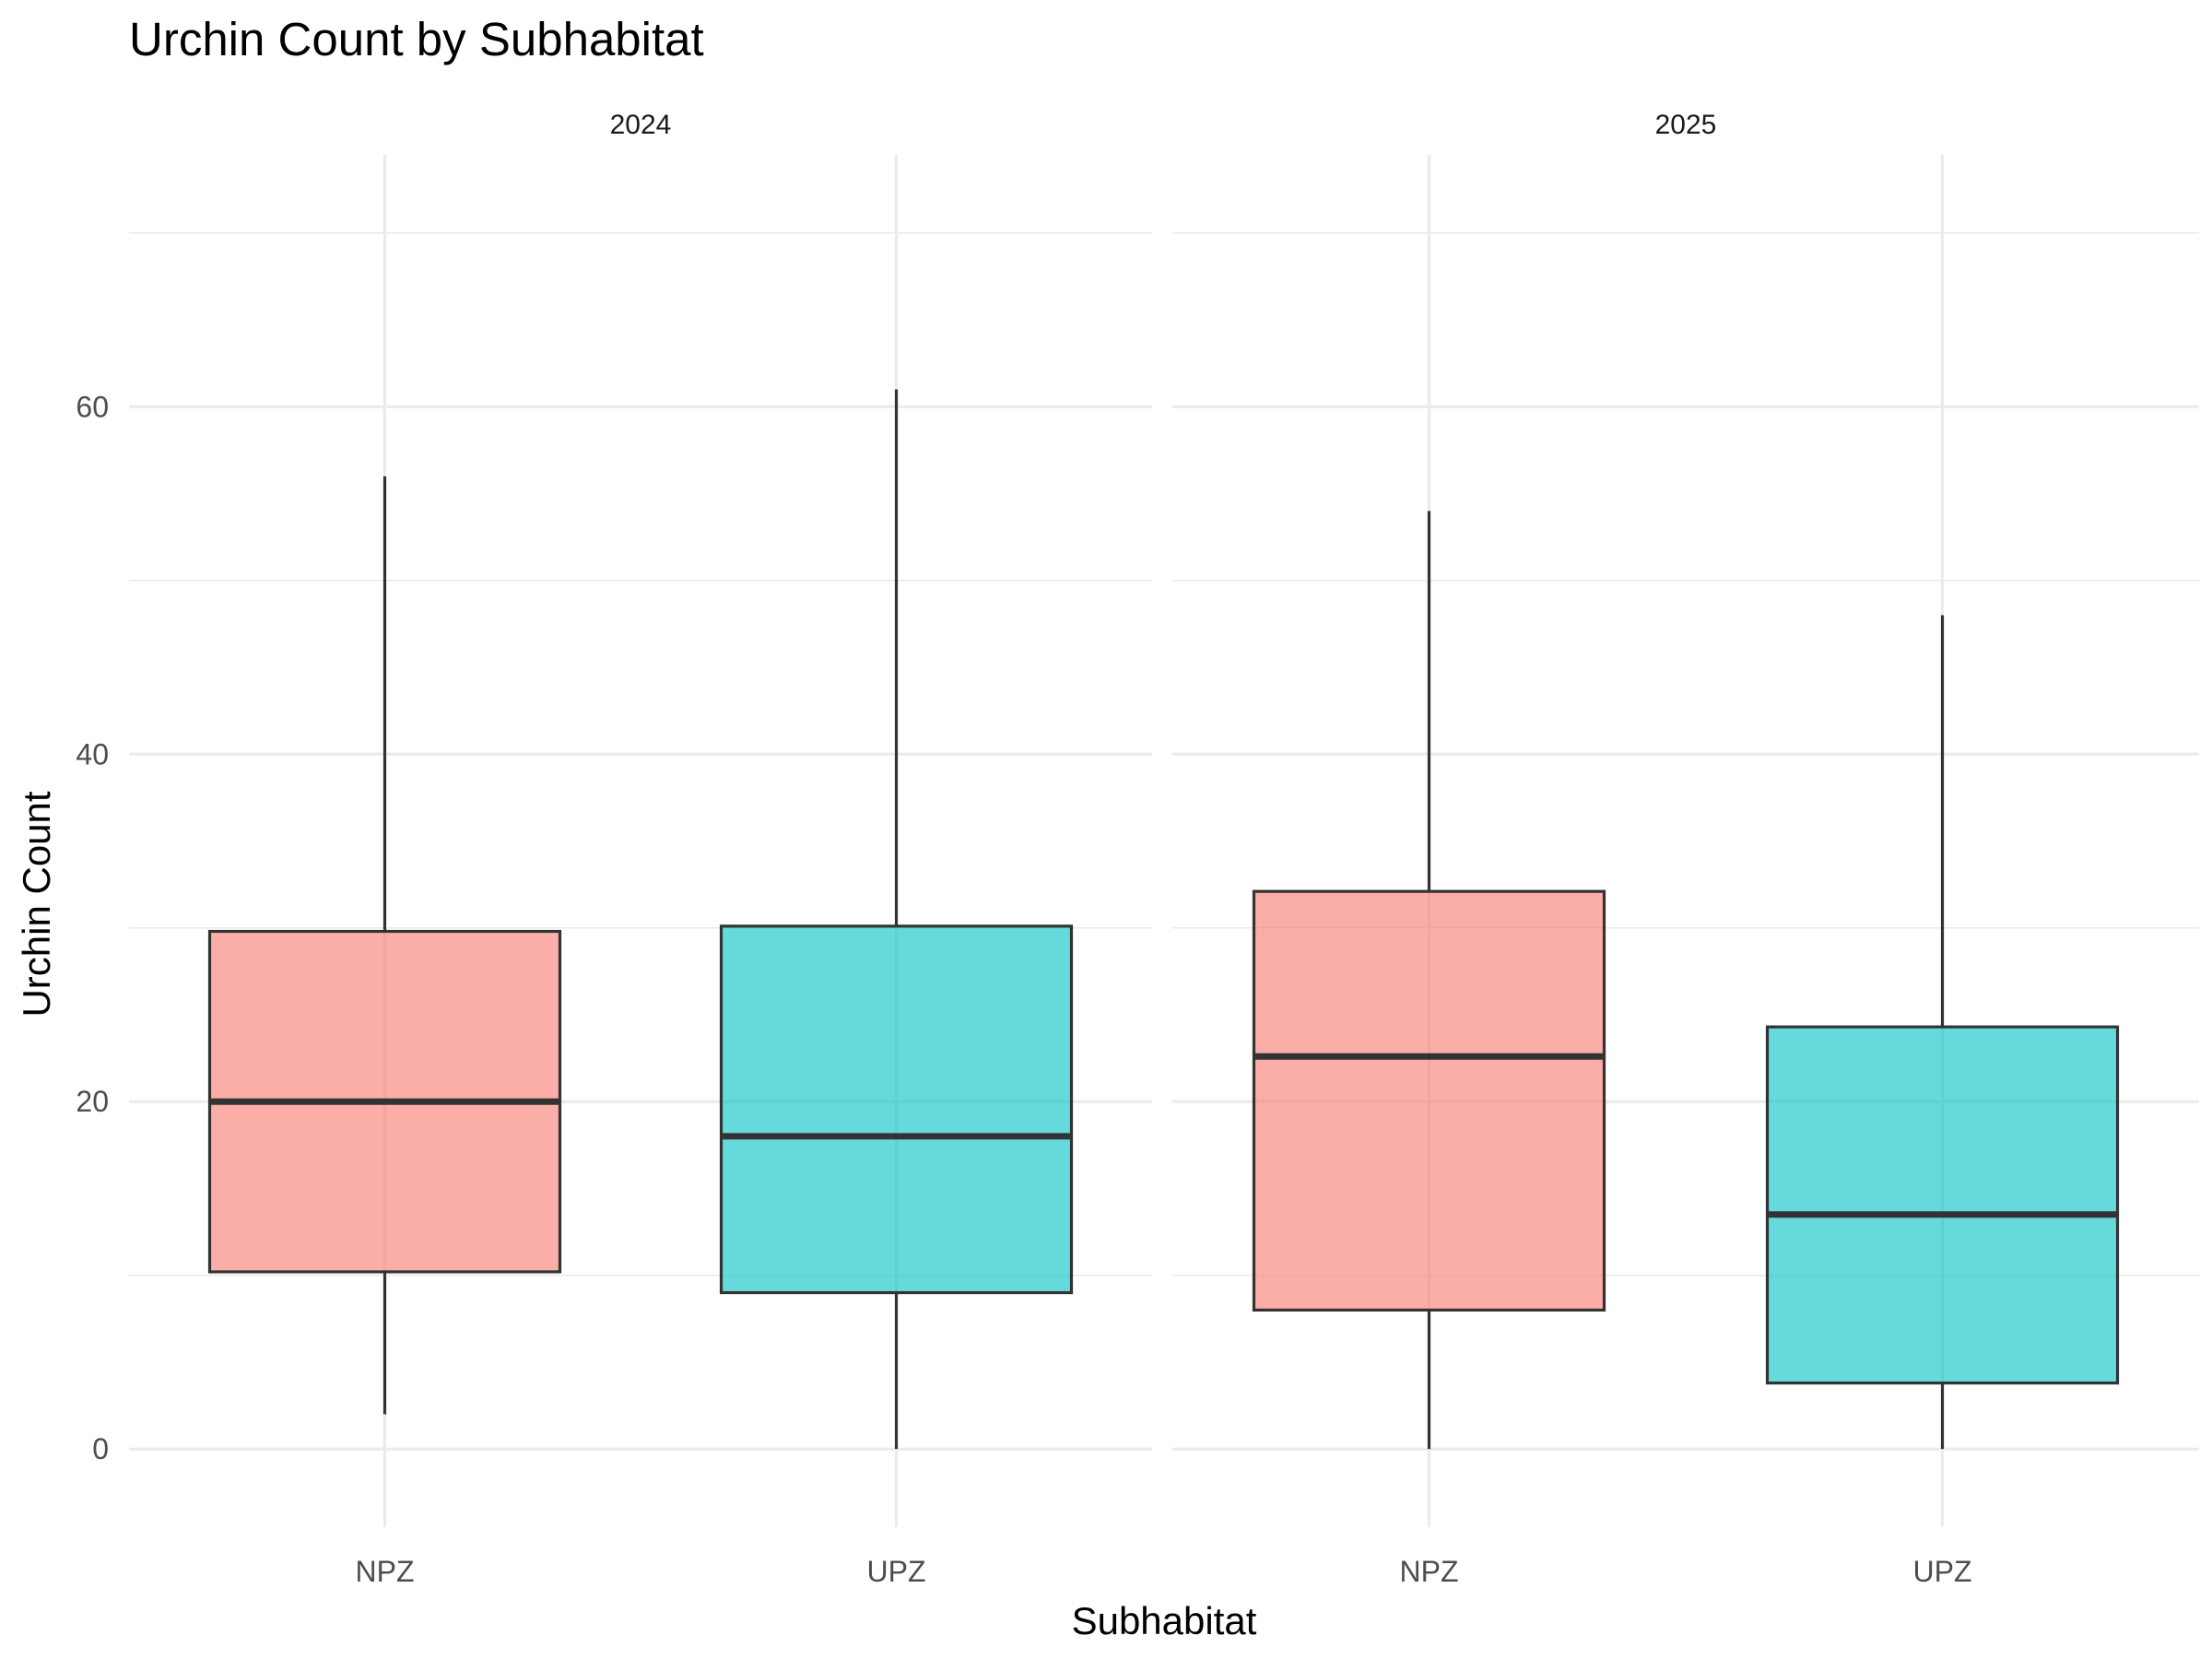  Describe the element at coordinates (36, 904) in the screenshot. I see `y-axis-title: Urchin Count` at that location.